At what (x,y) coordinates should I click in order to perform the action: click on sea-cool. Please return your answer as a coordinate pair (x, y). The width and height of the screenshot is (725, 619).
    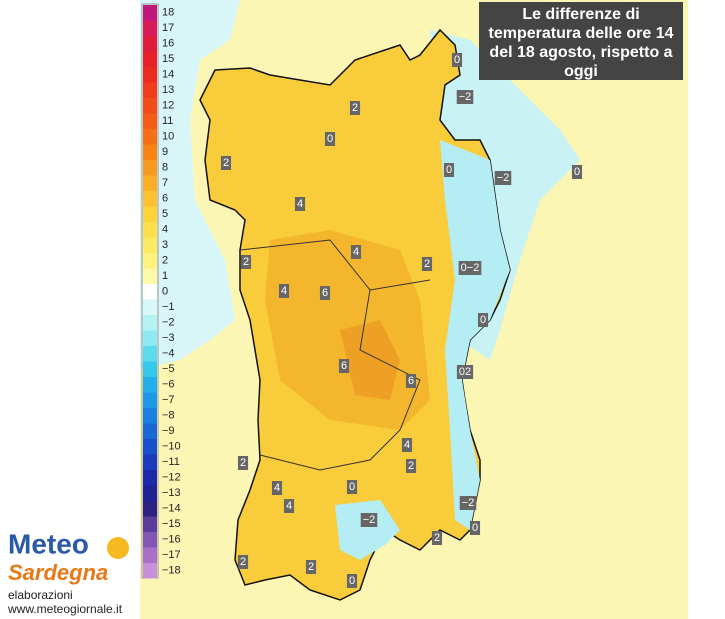
    Looking at the image, I should click on (190, 185).